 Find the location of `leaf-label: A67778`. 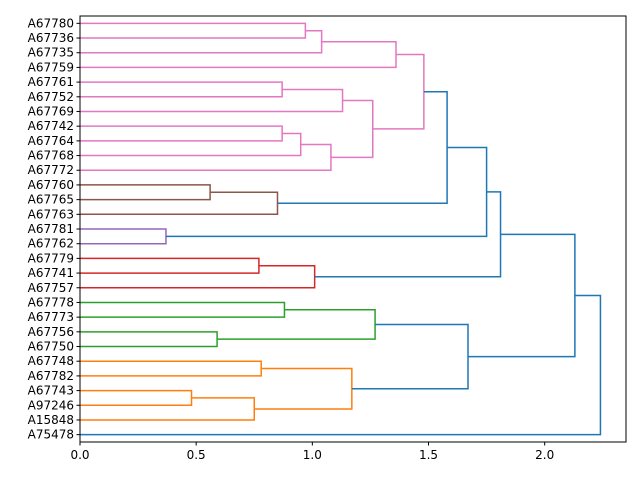

leaf-label: A67778 is located at coordinates (51, 302).